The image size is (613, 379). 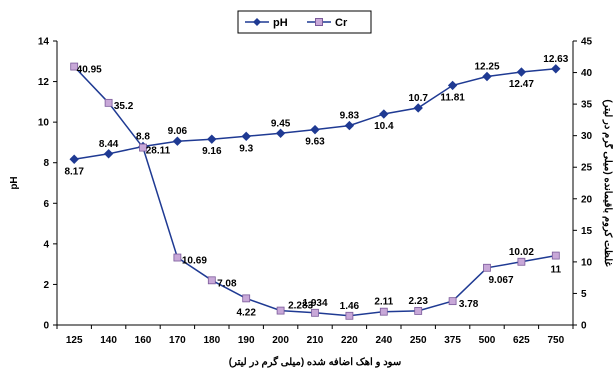 I want to click on x-axis-title: سود و اهک اضافه شده (میلی گرم در لیتر), so click(x=315, y=361).